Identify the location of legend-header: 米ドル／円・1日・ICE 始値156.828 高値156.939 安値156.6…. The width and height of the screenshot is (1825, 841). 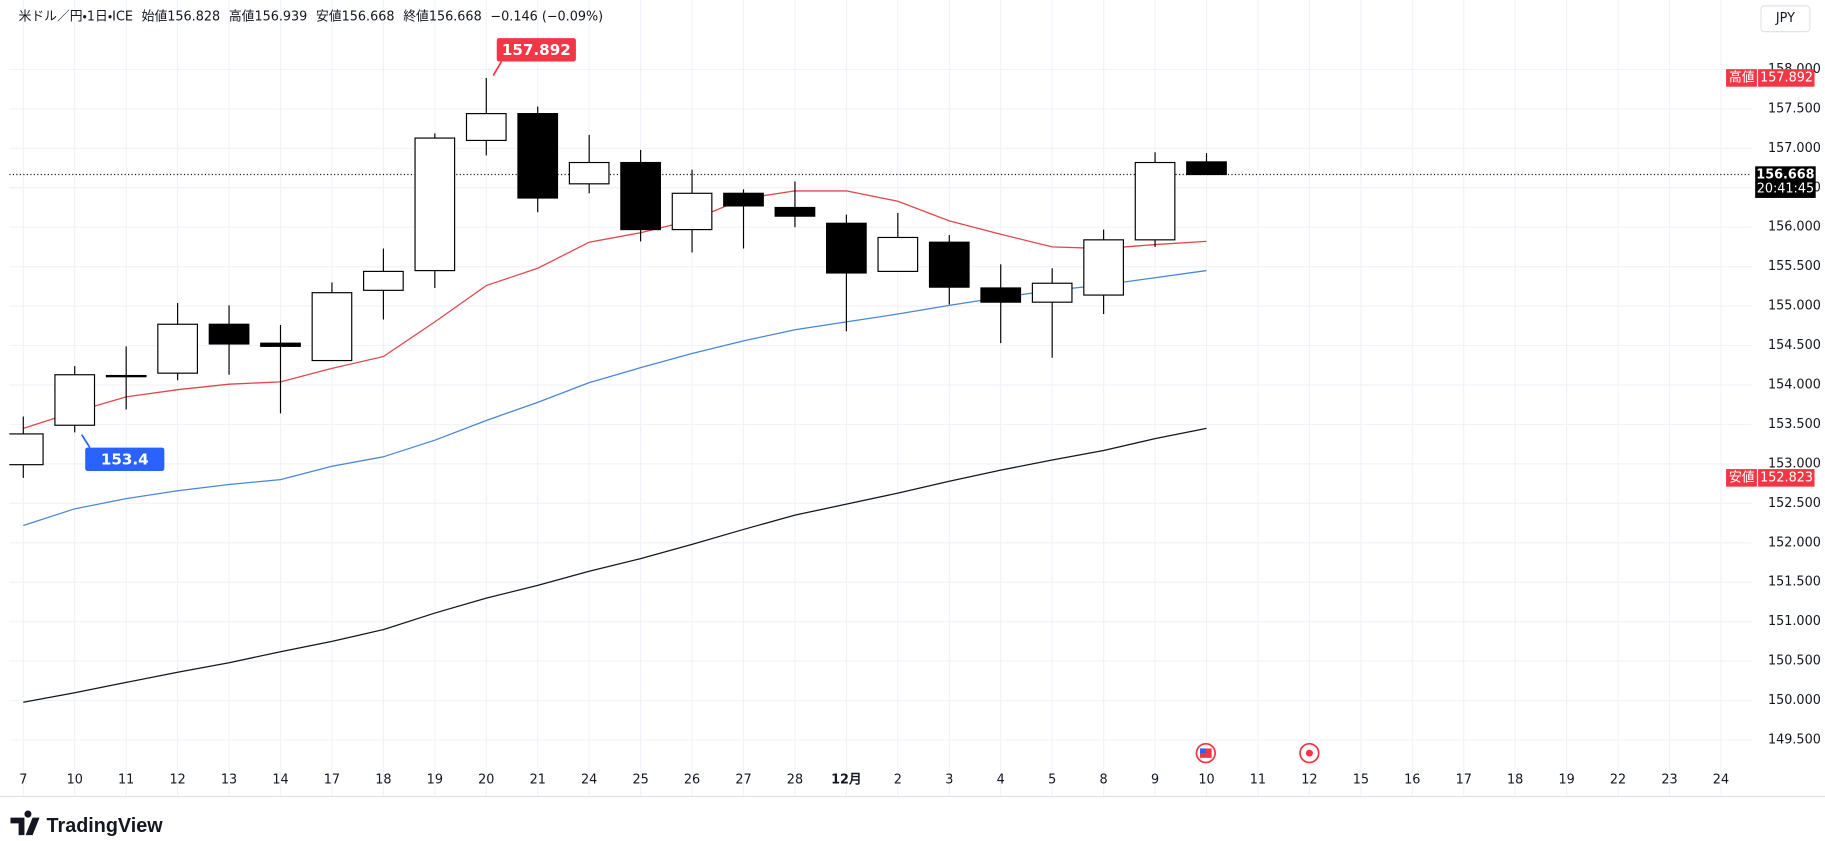
(311, 16).